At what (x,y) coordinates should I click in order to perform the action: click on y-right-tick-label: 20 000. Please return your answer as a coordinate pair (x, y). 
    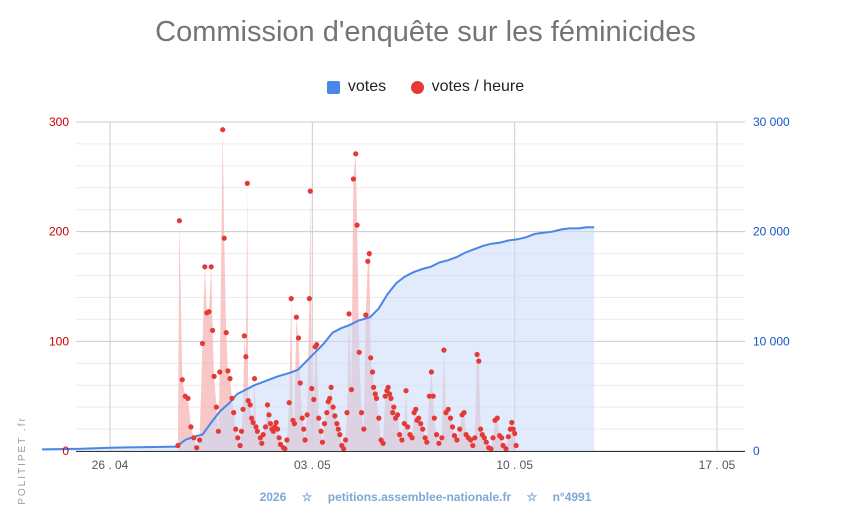
    Looking at the image, I should click on (771, 232).